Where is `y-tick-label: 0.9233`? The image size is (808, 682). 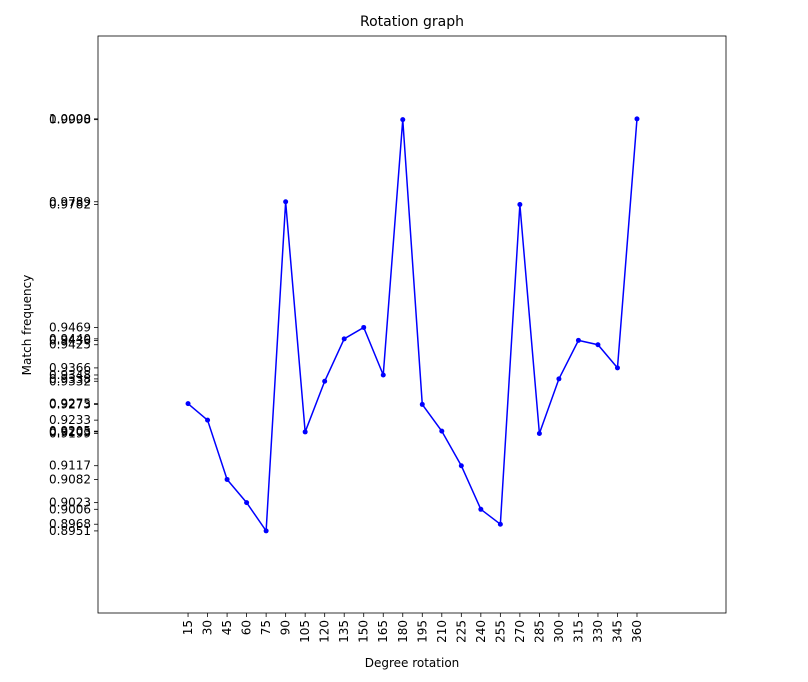 y-tick-label: 0.9233 is located at coordinates (70, 420).